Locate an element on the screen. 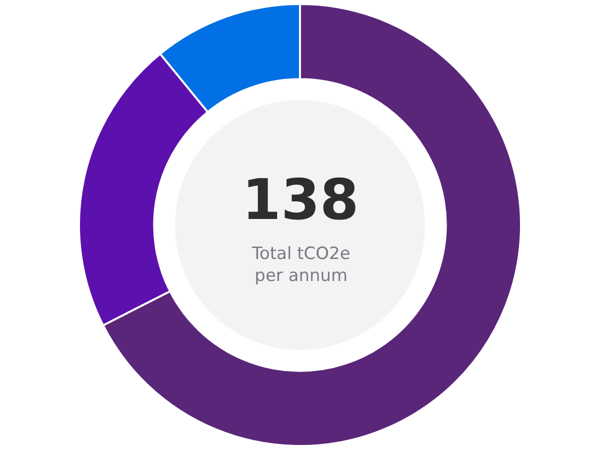 This screenshot has width=600, height=450. text: Total tCO2e per annum is located at coordinates (300, 265).